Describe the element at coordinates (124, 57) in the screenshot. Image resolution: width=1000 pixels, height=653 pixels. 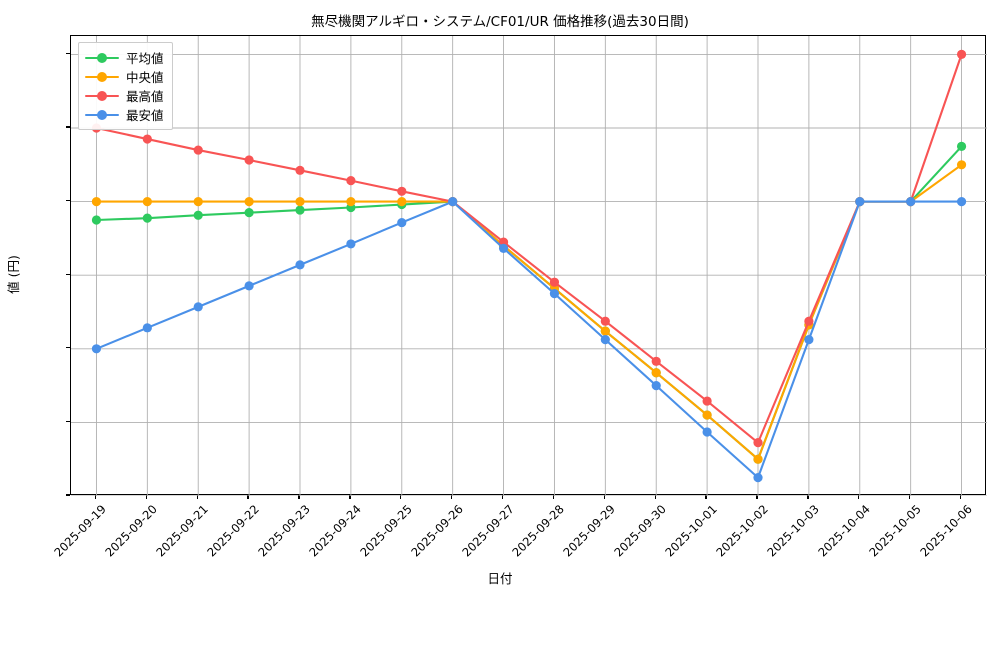
I see `legend-item-0: 平均値` at that location.